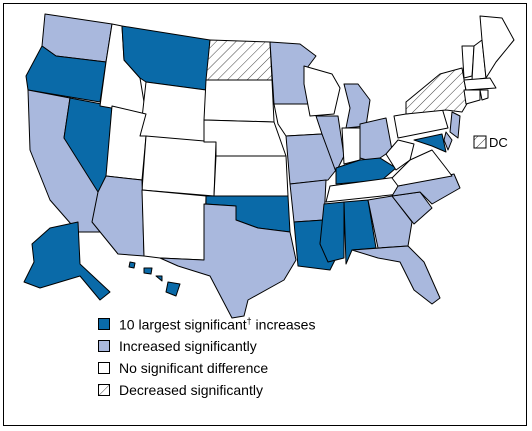 The image size is (532, 431). I want to click on dc-label: DC, so click(498, 142).